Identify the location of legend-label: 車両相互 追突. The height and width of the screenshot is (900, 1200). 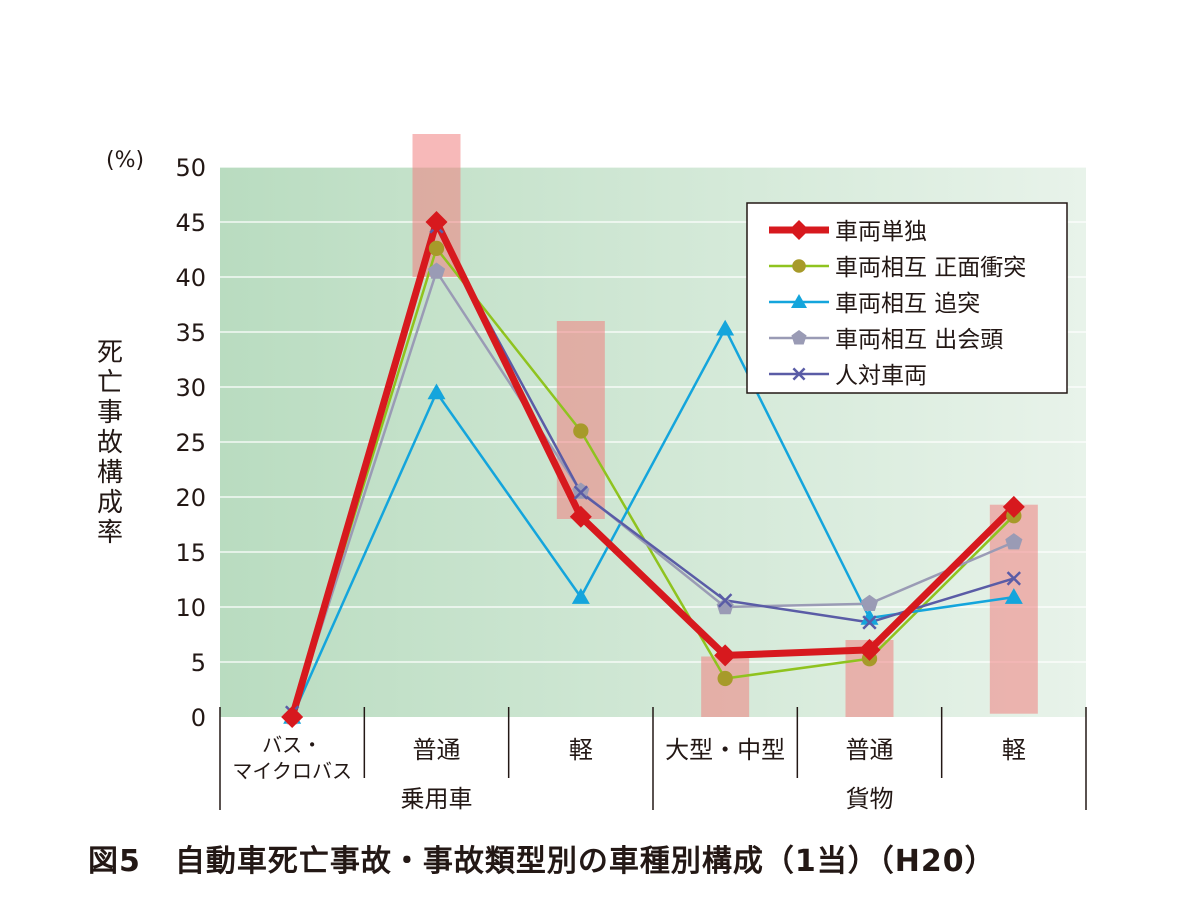
(907, 304).